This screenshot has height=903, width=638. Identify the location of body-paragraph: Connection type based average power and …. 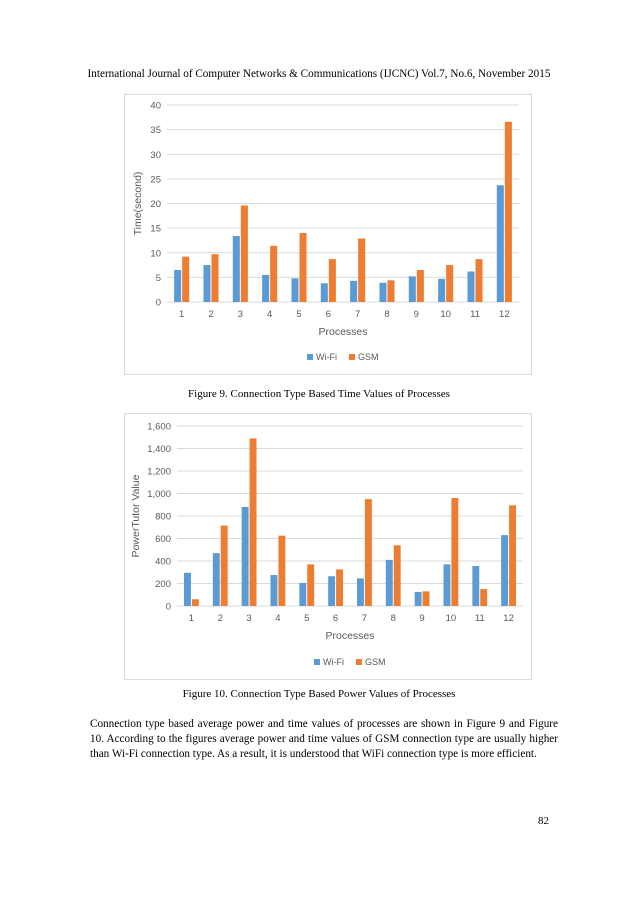
(324, 739).